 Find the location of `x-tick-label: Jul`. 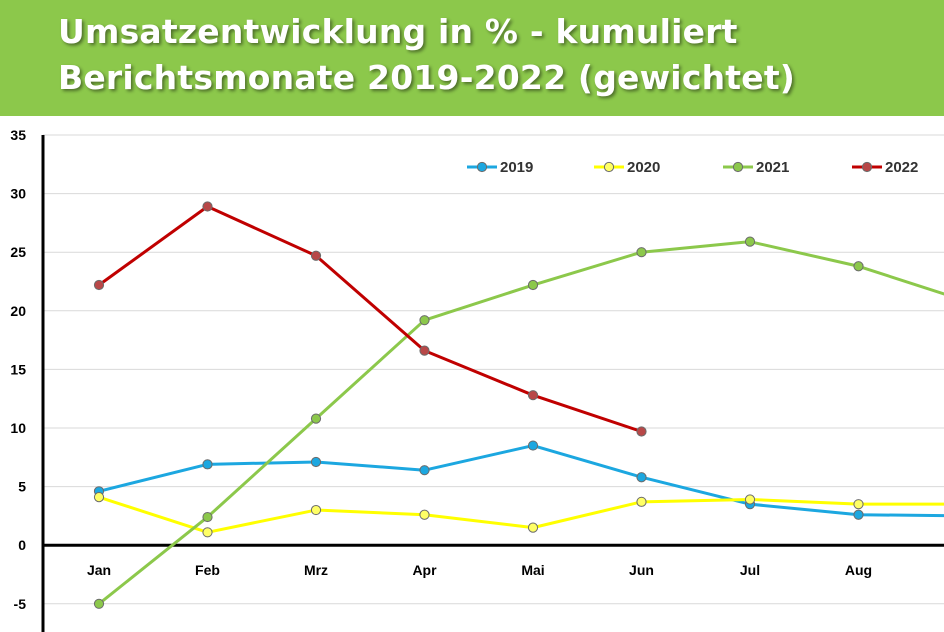

x-tick-label: Jul is located at coordinates (750, 570).